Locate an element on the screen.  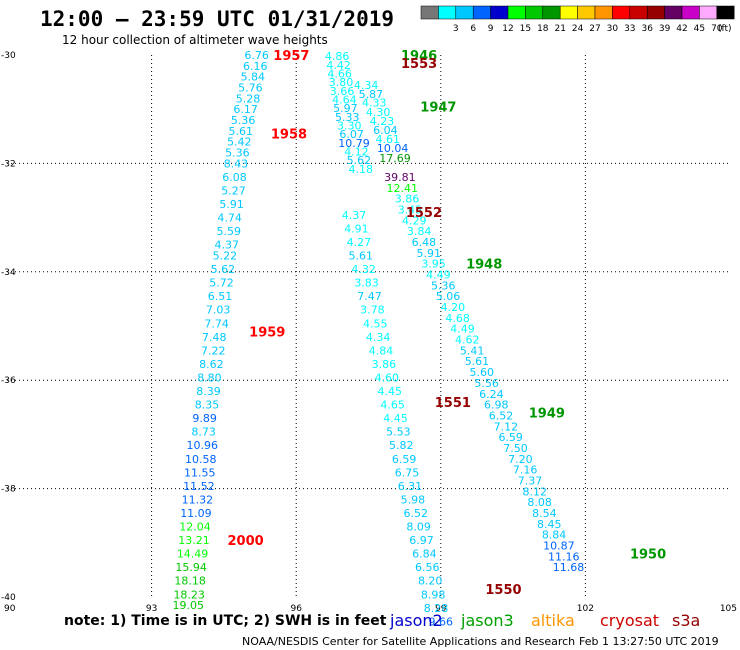
wave-height-value: 7.74 is located at coordinates (216, 323).